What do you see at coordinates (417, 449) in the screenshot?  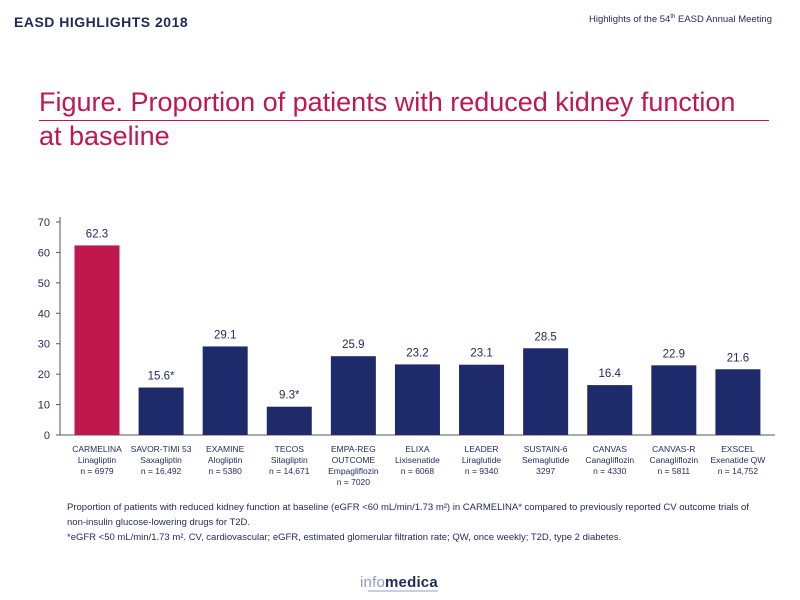 I see `category-trial-label: ELIXA` at bounding box center [417, 449].